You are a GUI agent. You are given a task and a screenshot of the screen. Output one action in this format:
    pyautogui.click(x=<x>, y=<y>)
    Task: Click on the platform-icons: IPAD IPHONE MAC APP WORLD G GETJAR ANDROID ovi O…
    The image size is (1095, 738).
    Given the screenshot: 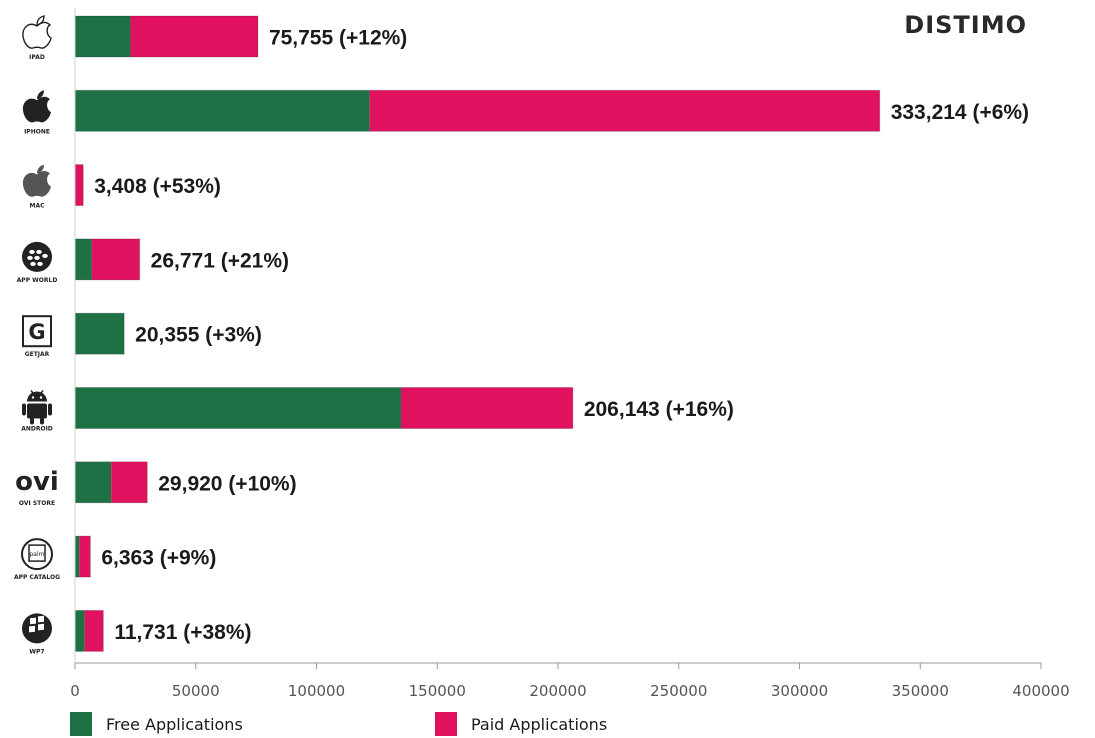 What is the action you would take?
    pyautogui.click(x=37, y=335)
    